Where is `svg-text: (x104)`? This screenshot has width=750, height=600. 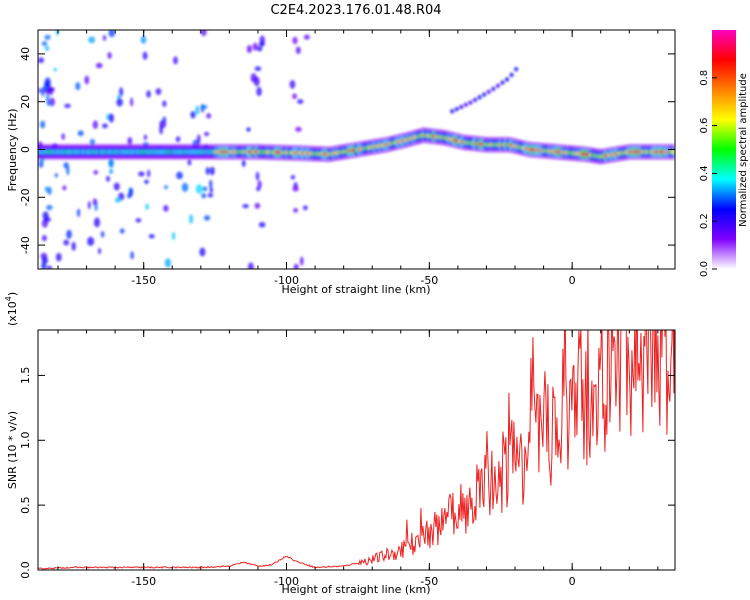
svg-text: (x104) is located at coordinates (11, 309).